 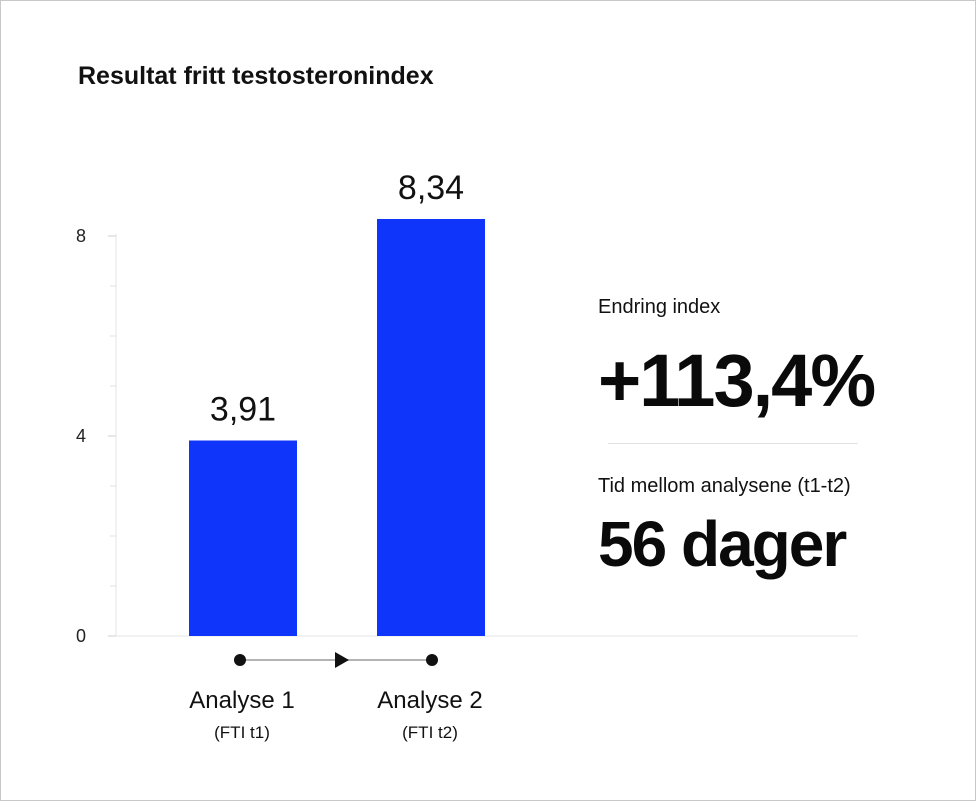 I want to click on category-labels: Analyse 1 (FTI t1) Analyse 2 (FTI t2), so click(x=335, y=714).